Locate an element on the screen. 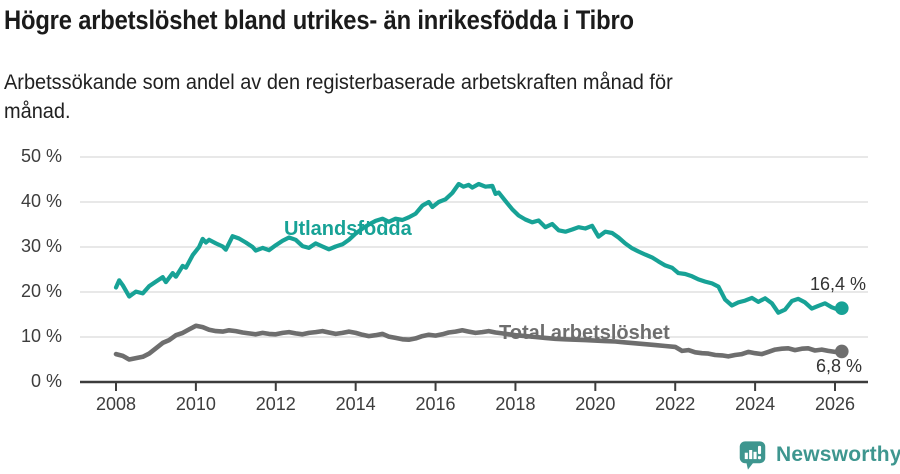 This screenshot has height=474, width=900. newsworthy-wordmark: Newsworthy is located at coordinates (838, 454).